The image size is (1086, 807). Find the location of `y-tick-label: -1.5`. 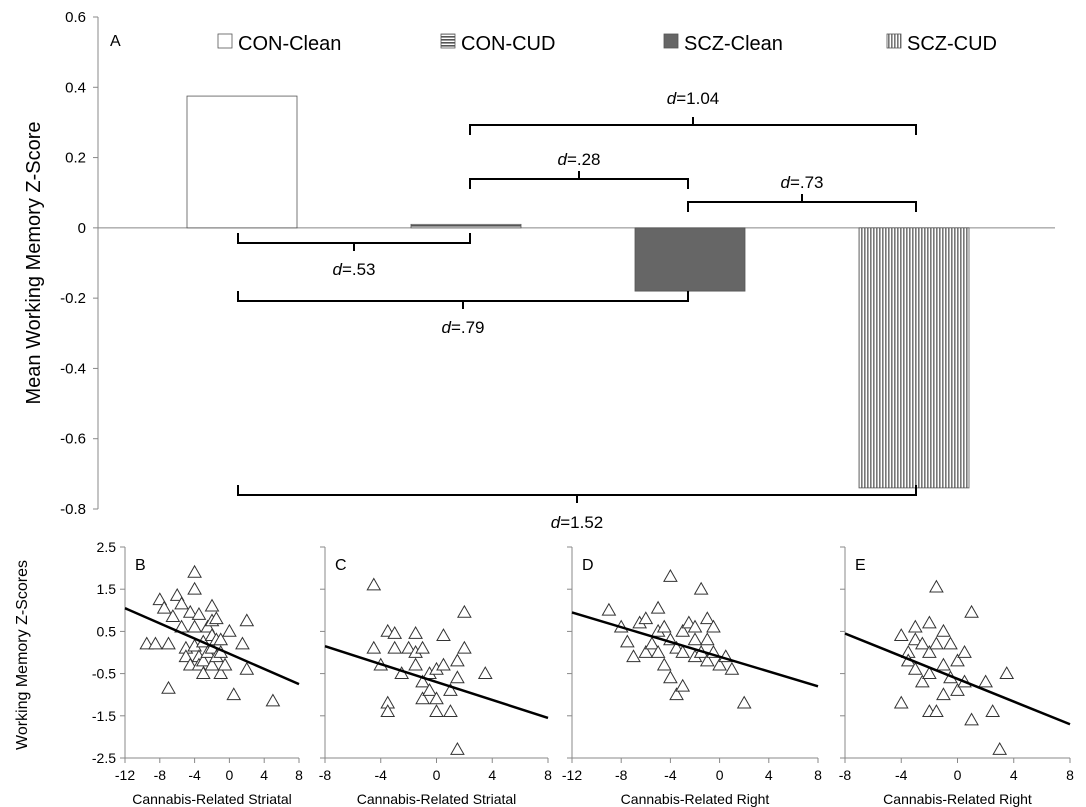

y-tick-label: -1.5 is located at coordinates (104, 716).